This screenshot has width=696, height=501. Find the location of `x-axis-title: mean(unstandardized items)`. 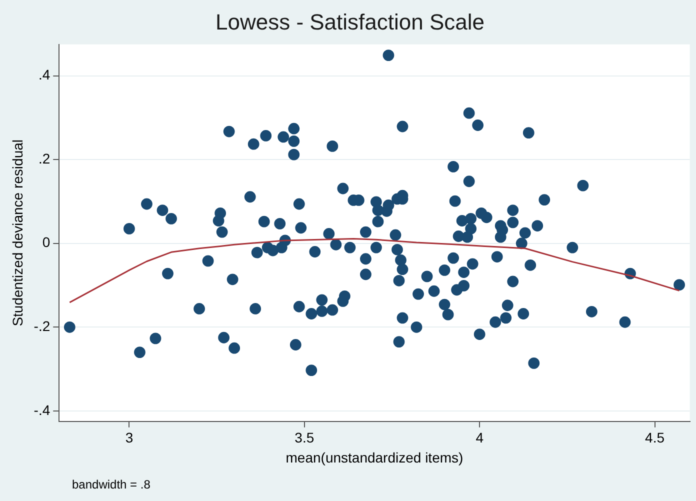

x-axis-title: mean(unstandardized items) is located at coordinates (375, 457).